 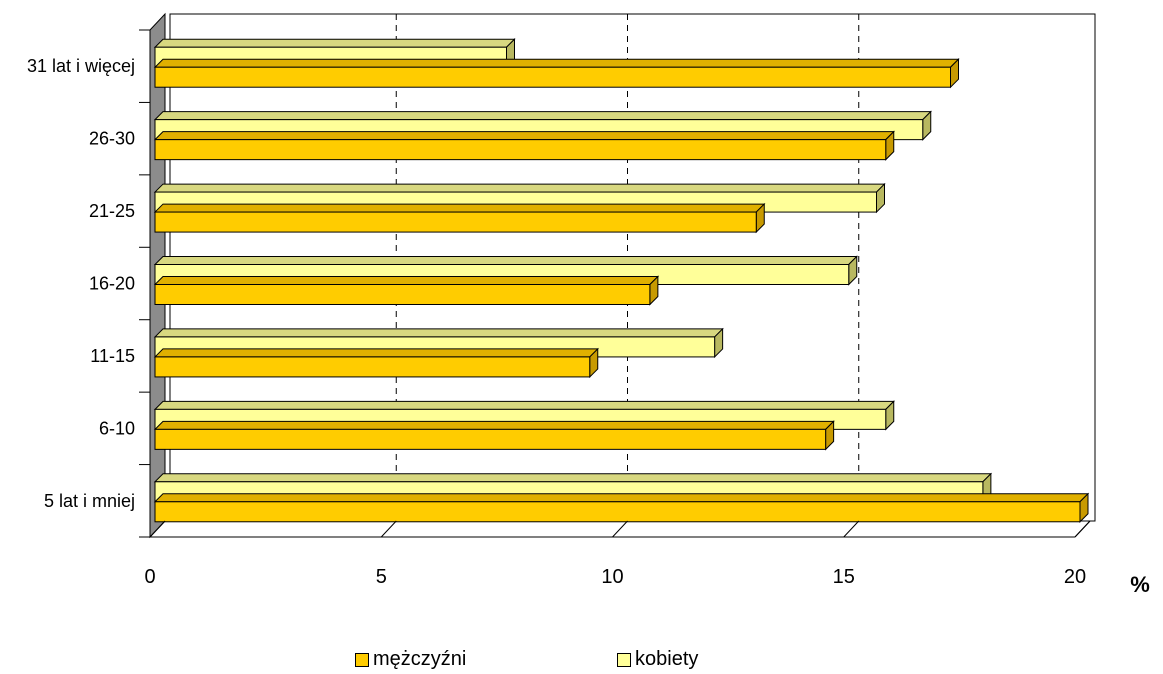 What do you see at coordinates (112, 211) in the screenshot?
I see `category-label: 21-25` at bounding box center [112, 211].